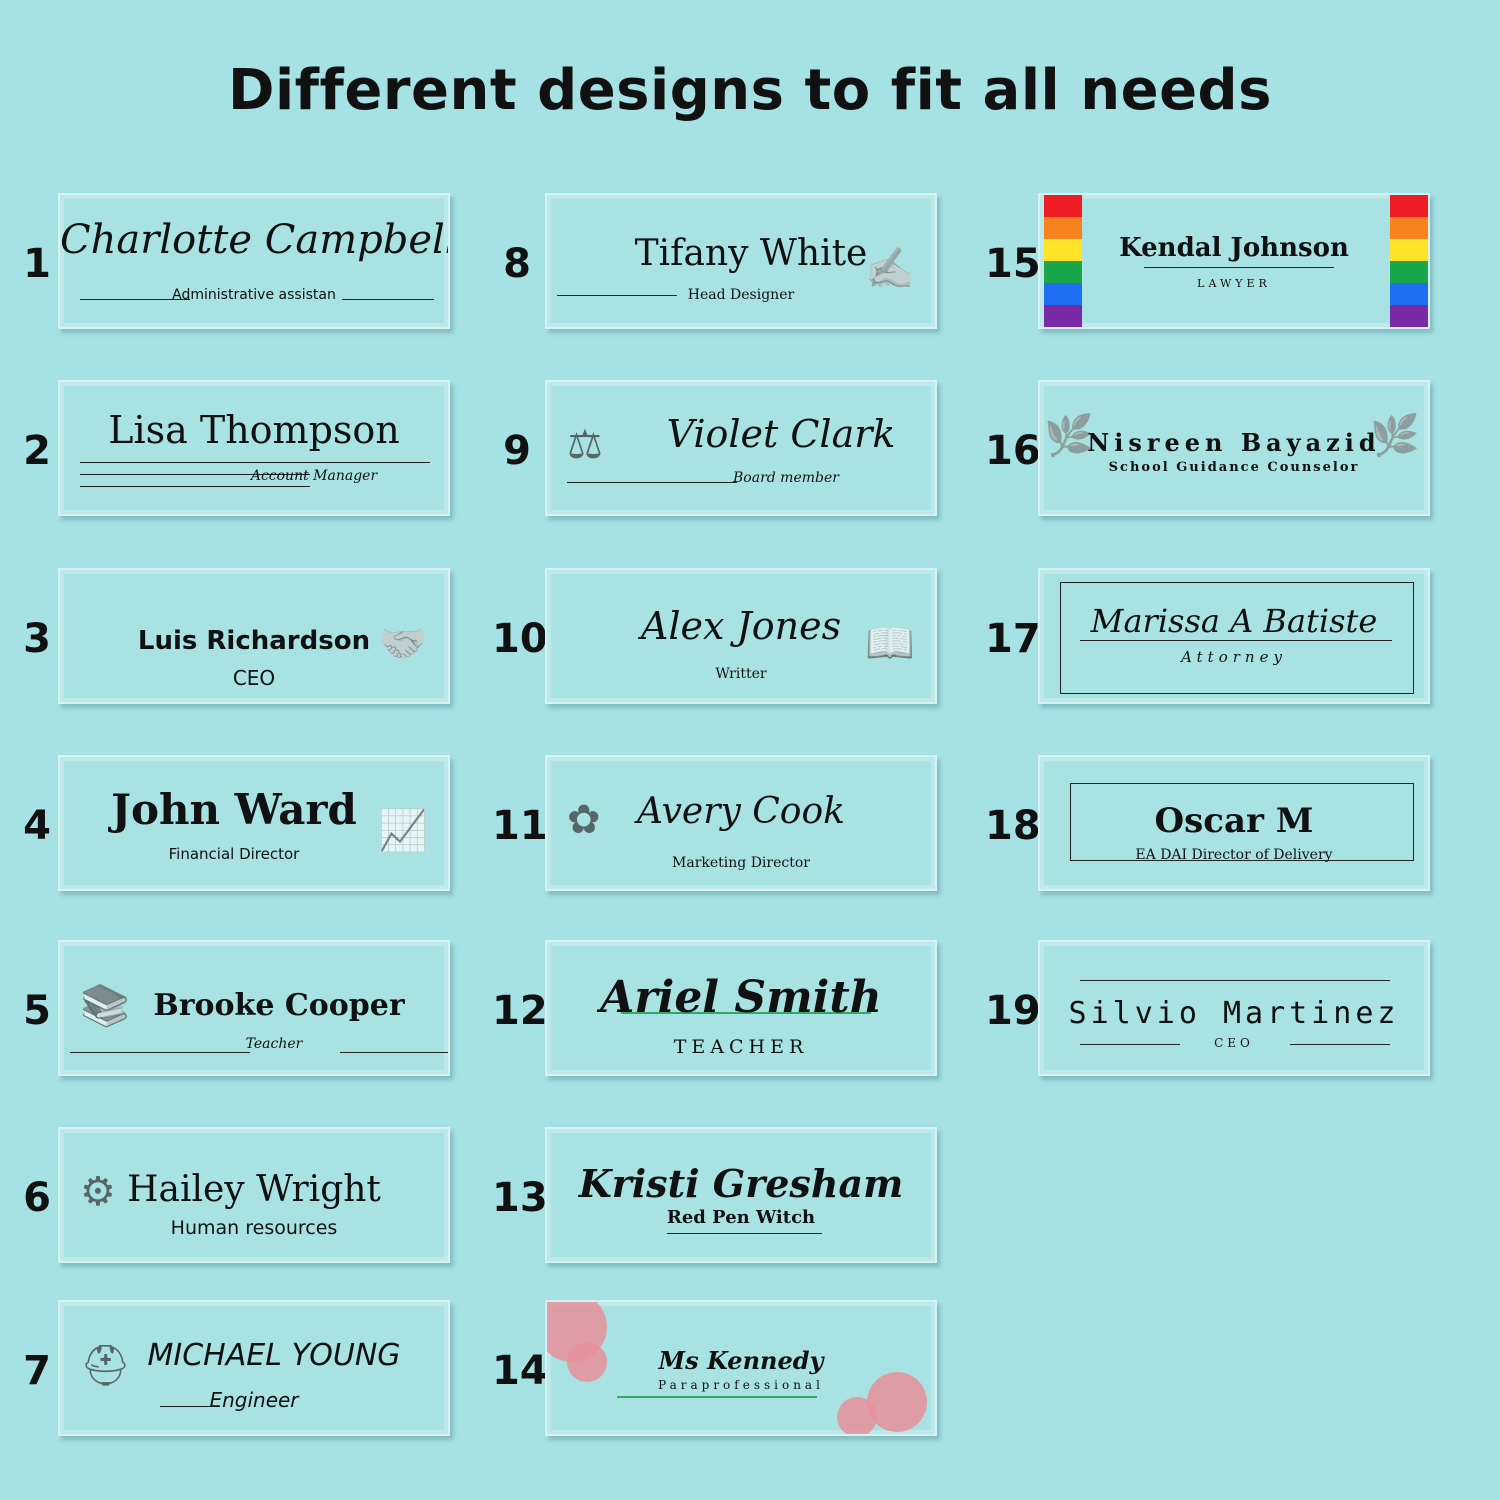 Image resolution: width=1500 pixels, height=1500 pixels. Describe the element at coordinates (786, 478) in the screenshot. I see `plate-title: Board member` at that location.